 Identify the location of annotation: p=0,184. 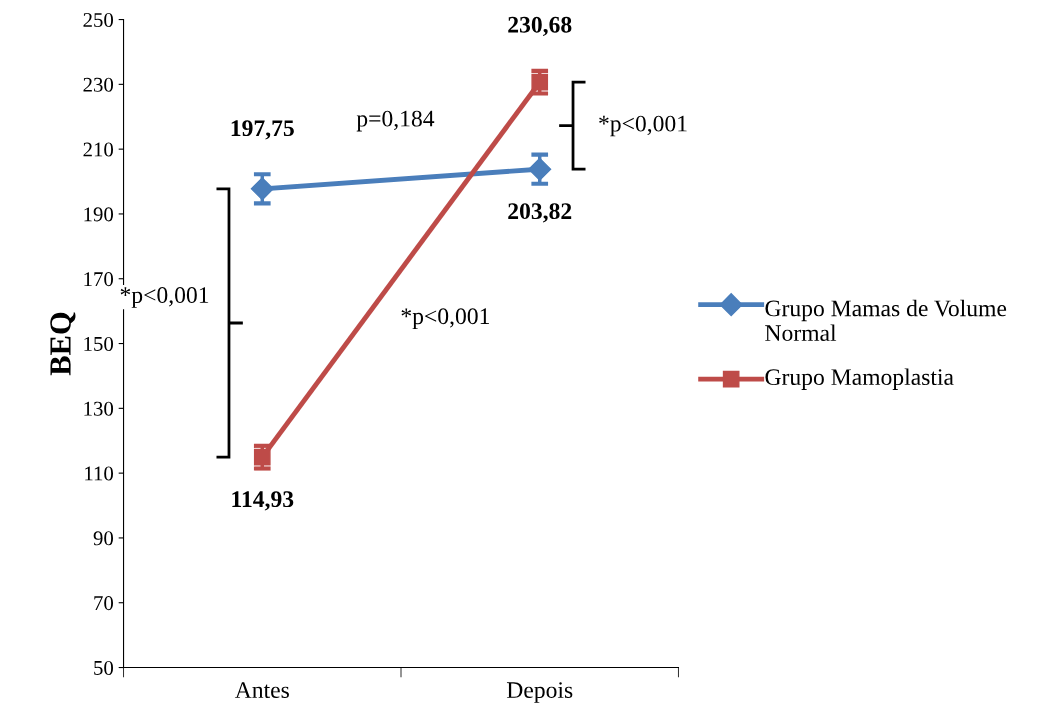
(395, 121).